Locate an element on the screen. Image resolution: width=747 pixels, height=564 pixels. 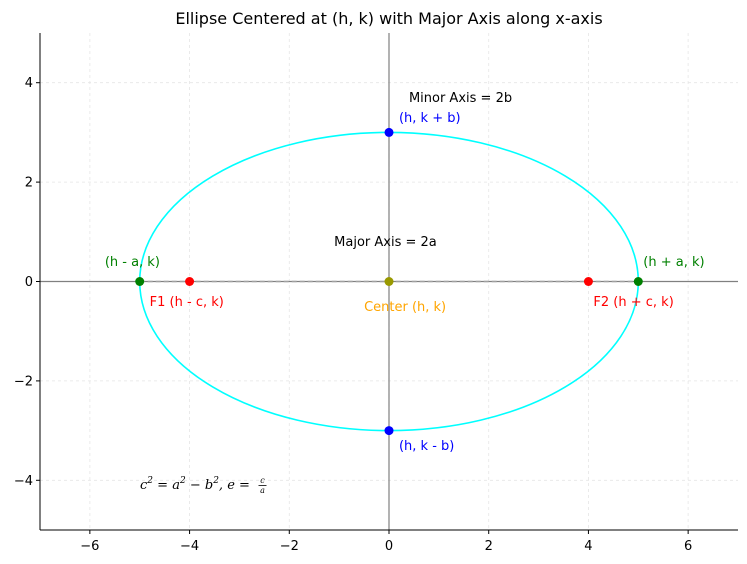
x-tick-label-0: −6 is located at coordinates (89, 546).